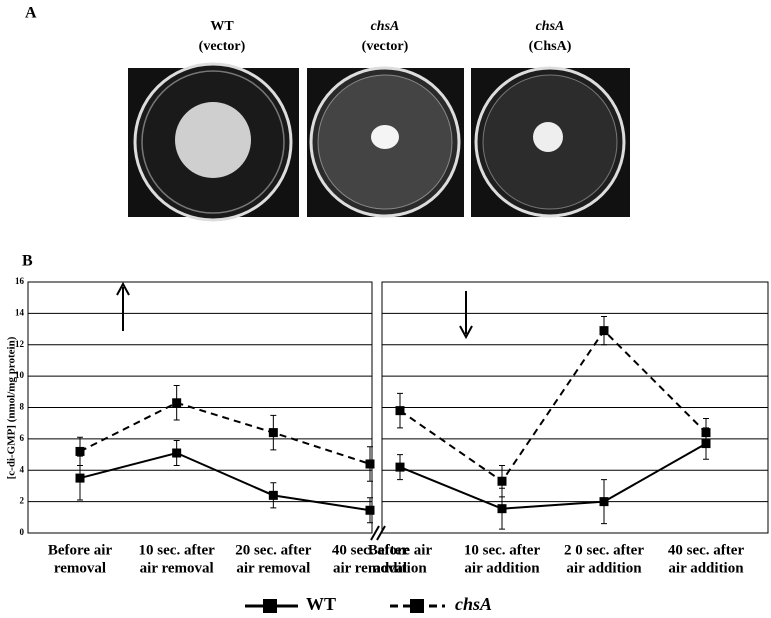 The width and height of the screenshot is (771, 618). What do you see at coordinates (22, 469) in the screenshot?
I see `y-tick-label: 4` at bounding box center [22, 469].